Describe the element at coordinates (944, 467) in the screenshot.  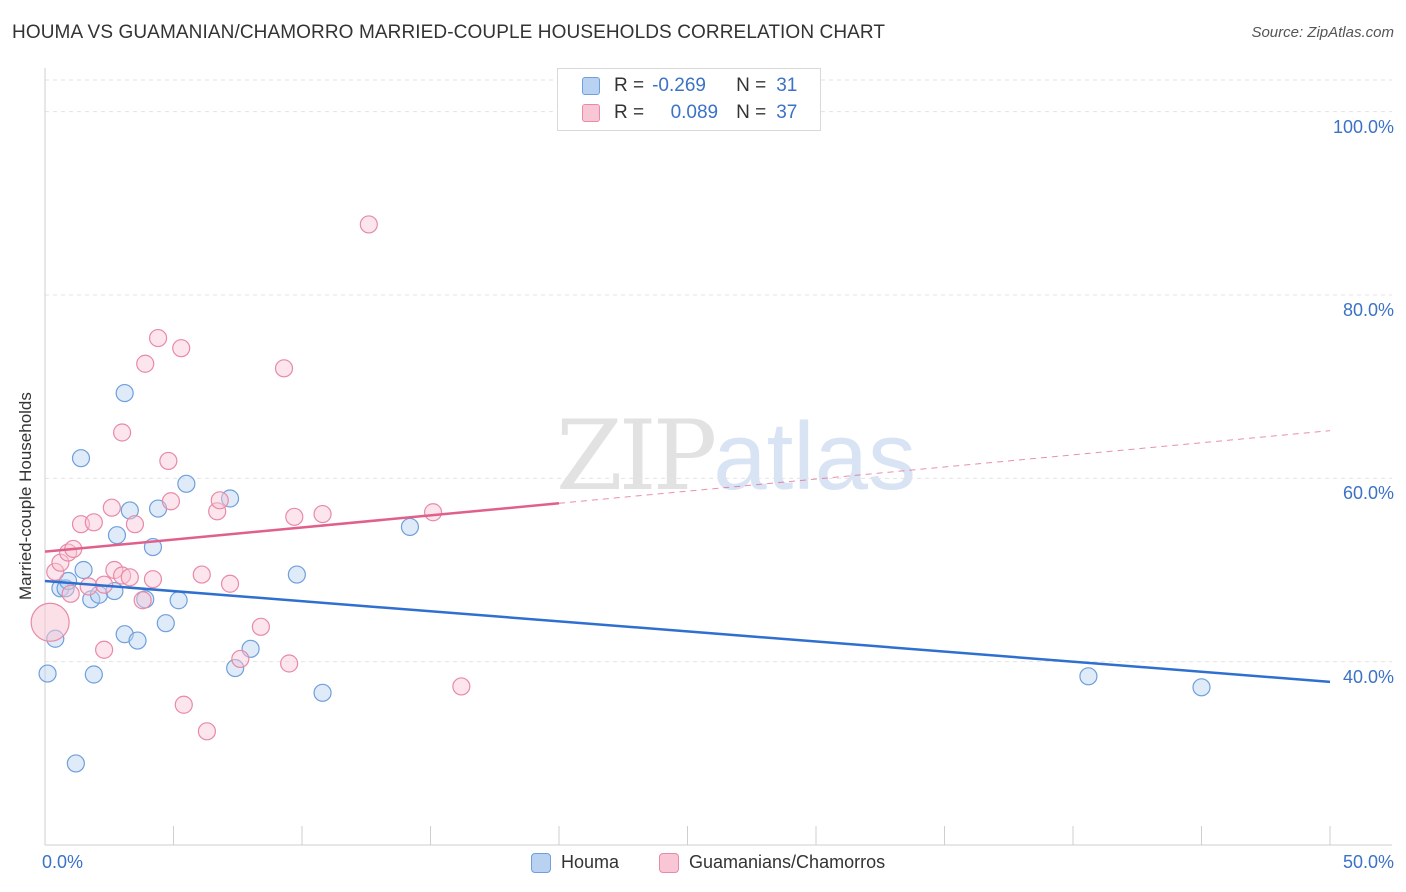
I see `guam-trend-extension` at that location.